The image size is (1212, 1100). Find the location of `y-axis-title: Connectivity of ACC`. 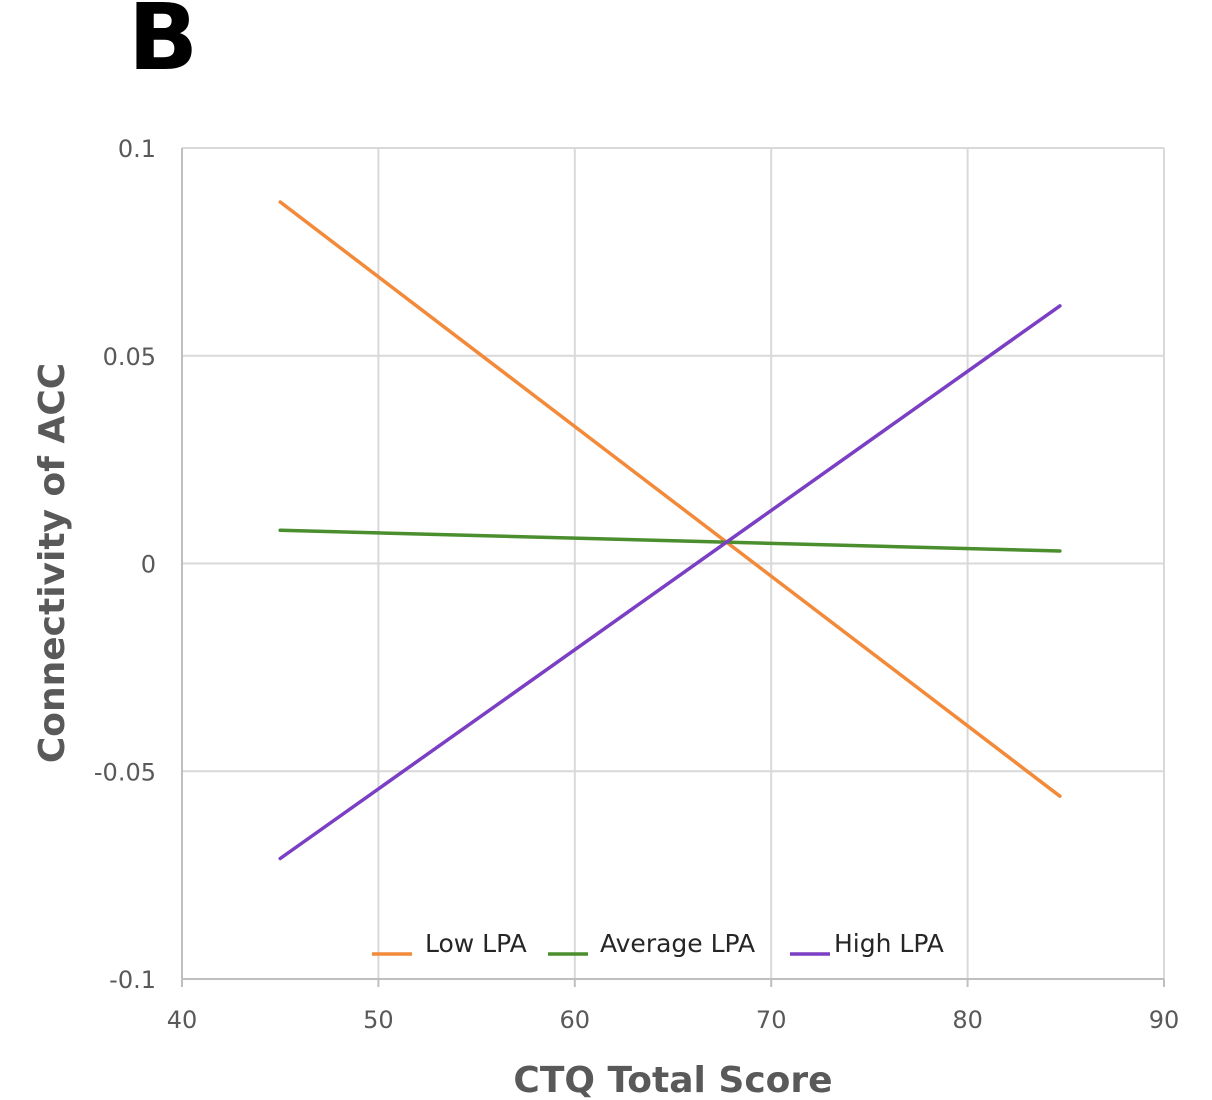

y-axis-title: Connectivity of ACC is located at coordinates (52, 563).